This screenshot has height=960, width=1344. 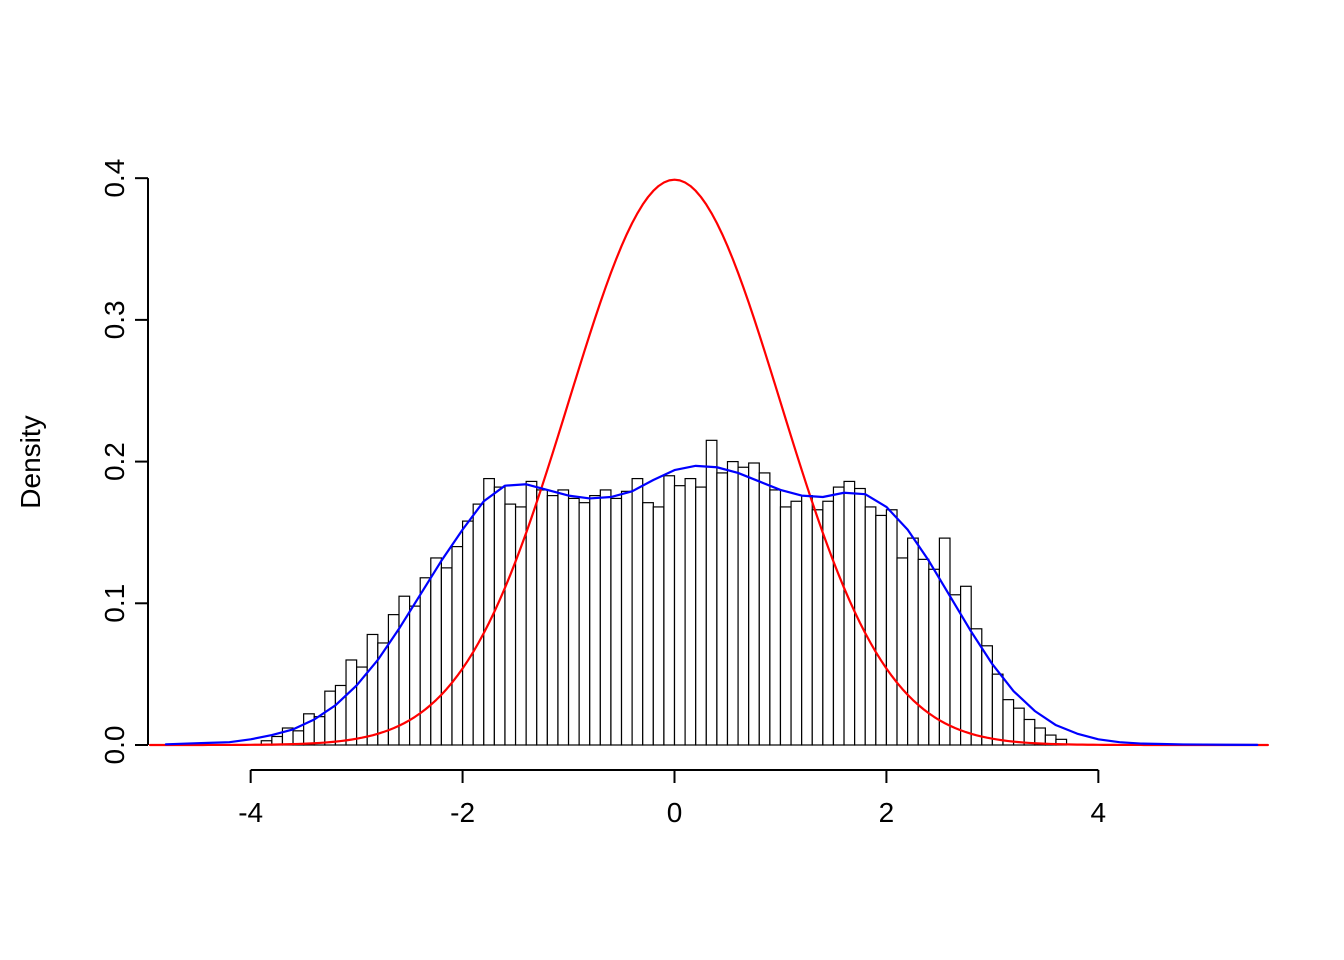 What do you see at coordinates (114, 178) in the screenshot?
I see `y-tick-label: 0.4` at bounding box center [114, 178].